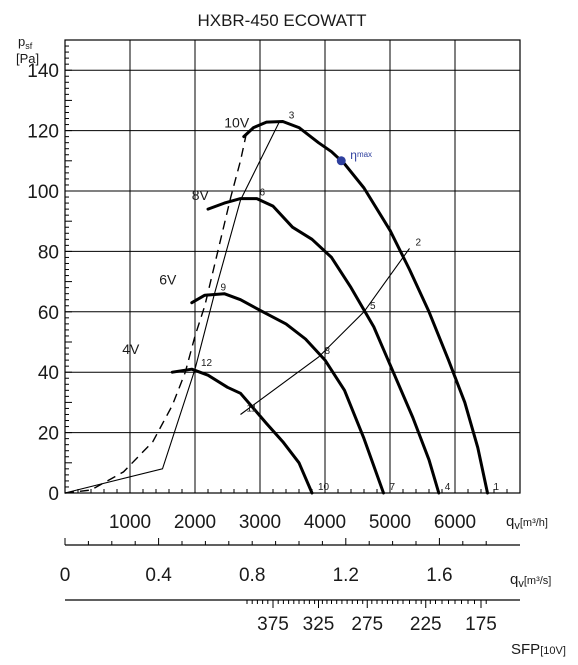 The width and height of the screenshot is (578, 665). I want to click on sfp-label-sub: [10V], so click(553, 651).